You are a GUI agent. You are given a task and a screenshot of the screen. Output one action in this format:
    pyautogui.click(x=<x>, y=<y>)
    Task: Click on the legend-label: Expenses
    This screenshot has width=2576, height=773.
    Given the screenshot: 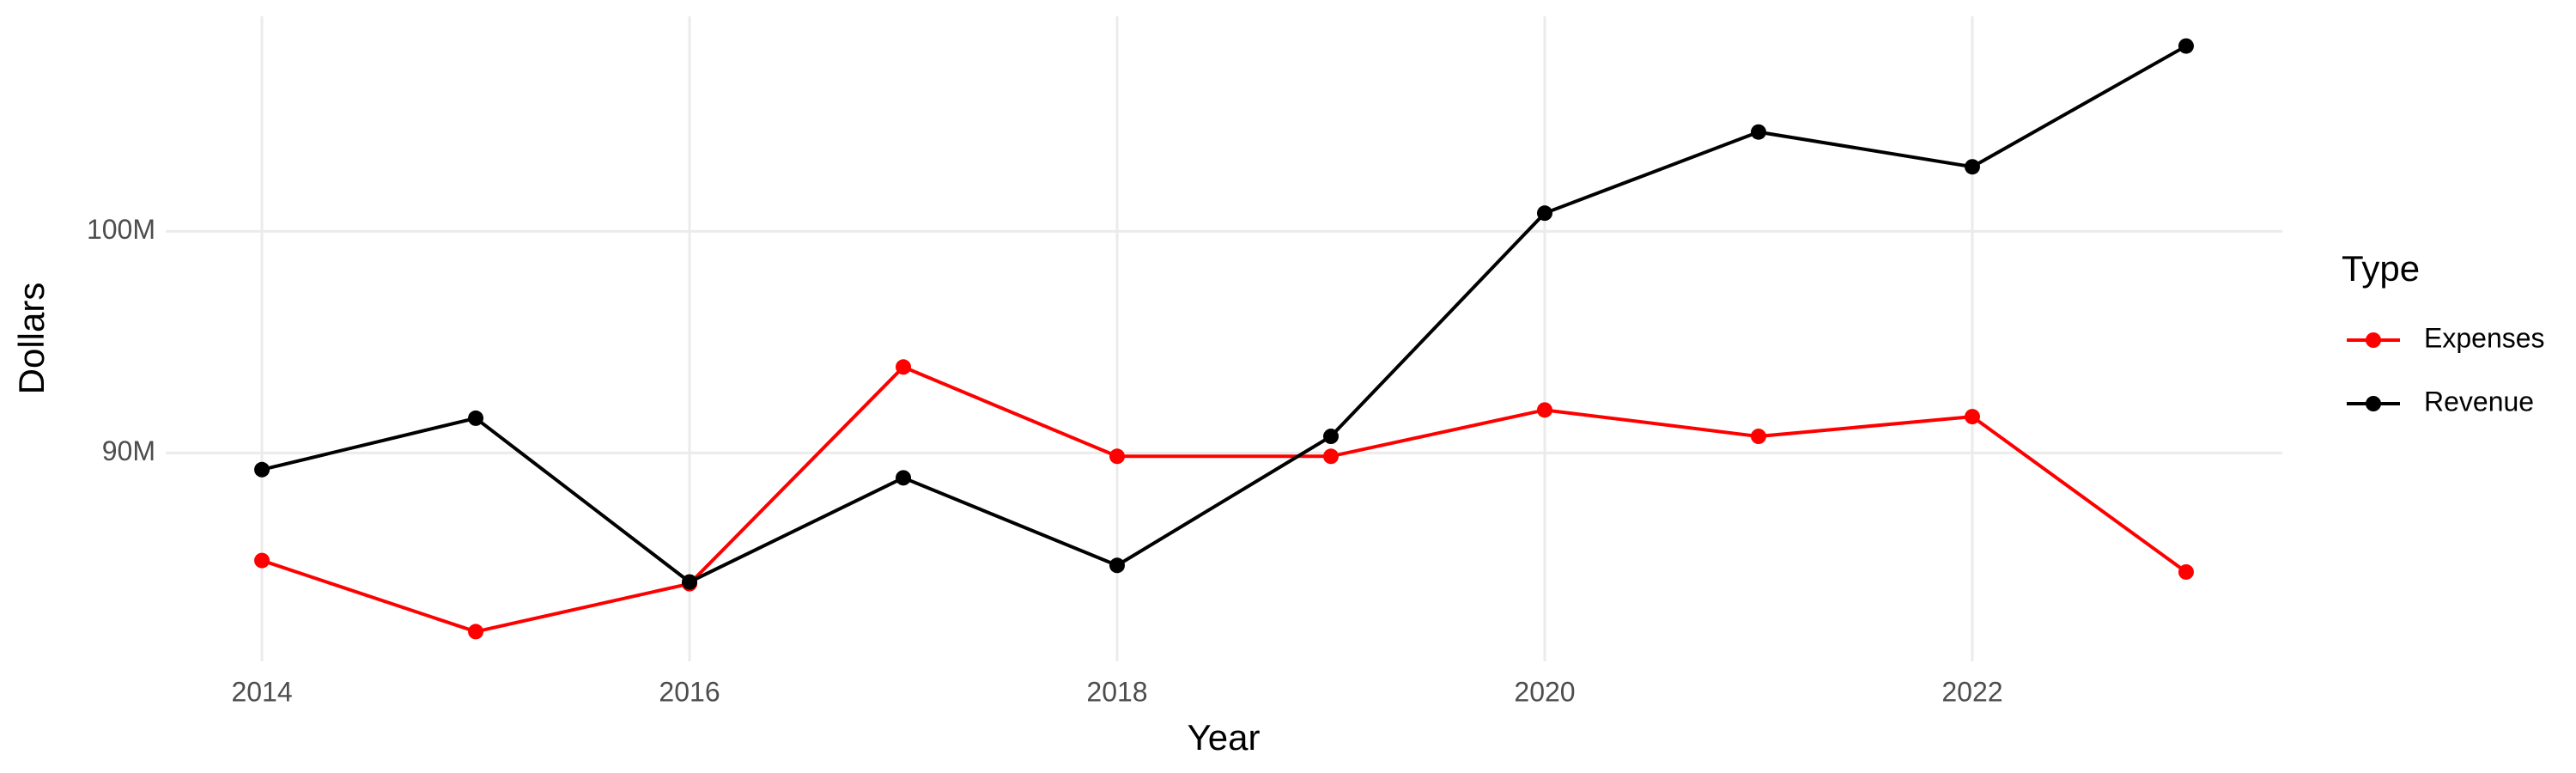 What is the action you would take?
    pyautogui.click(x=2485, y=337)
    